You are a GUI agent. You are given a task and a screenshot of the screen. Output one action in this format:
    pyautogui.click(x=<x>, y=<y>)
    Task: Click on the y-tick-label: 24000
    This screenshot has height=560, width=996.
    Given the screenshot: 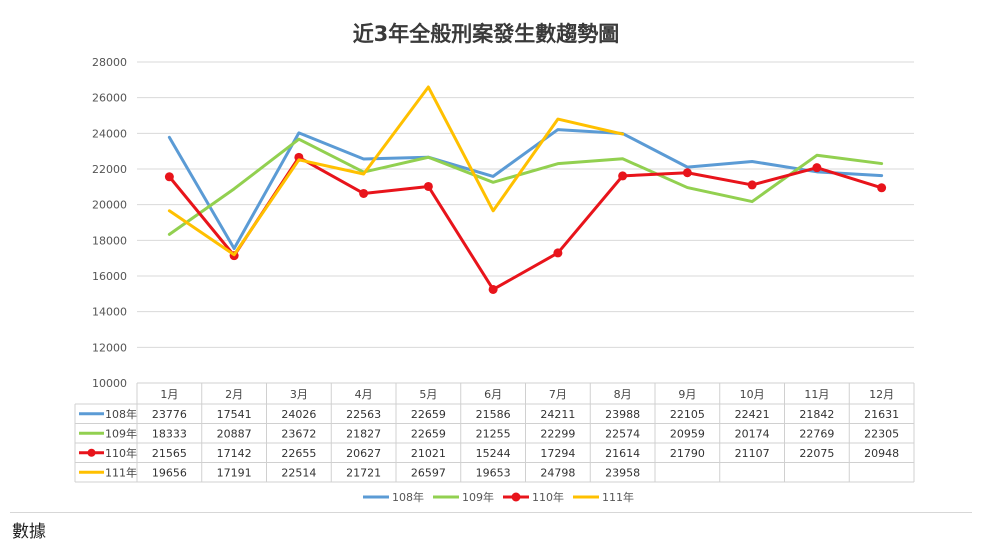 What is the action you would take?
    pyautogui.click(x=109, y=133)
    